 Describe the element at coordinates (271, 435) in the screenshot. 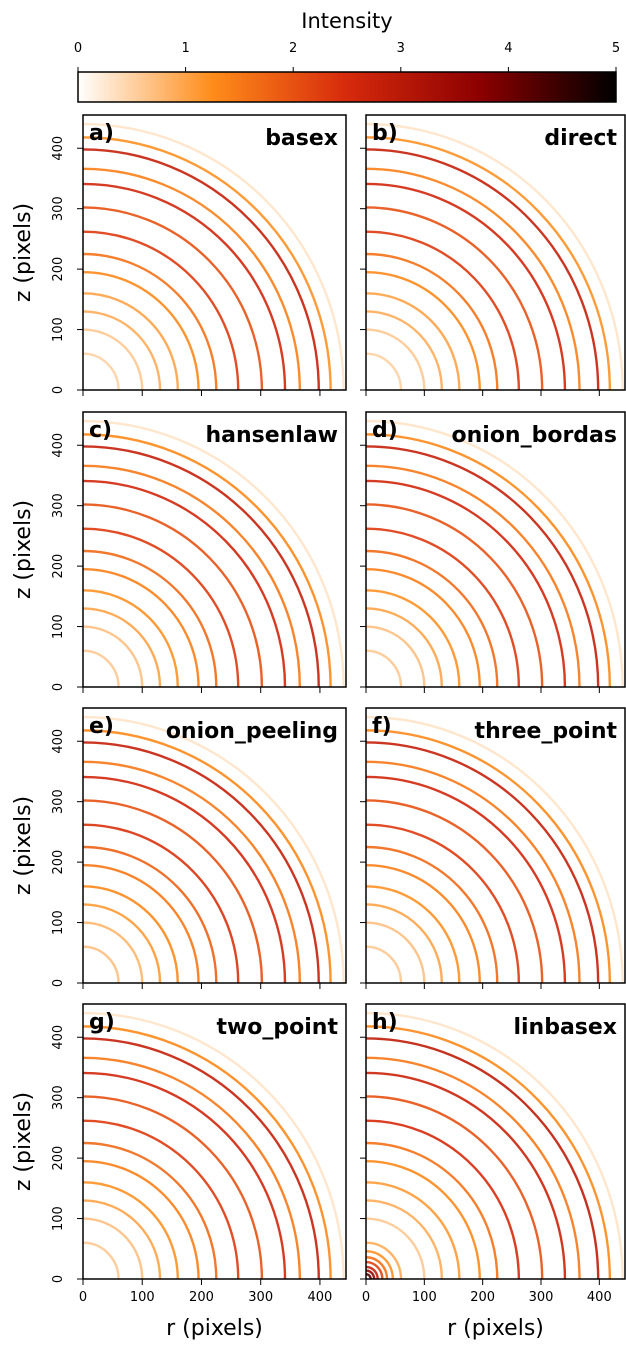

I see `panel-title: hansenlaw` at that location.